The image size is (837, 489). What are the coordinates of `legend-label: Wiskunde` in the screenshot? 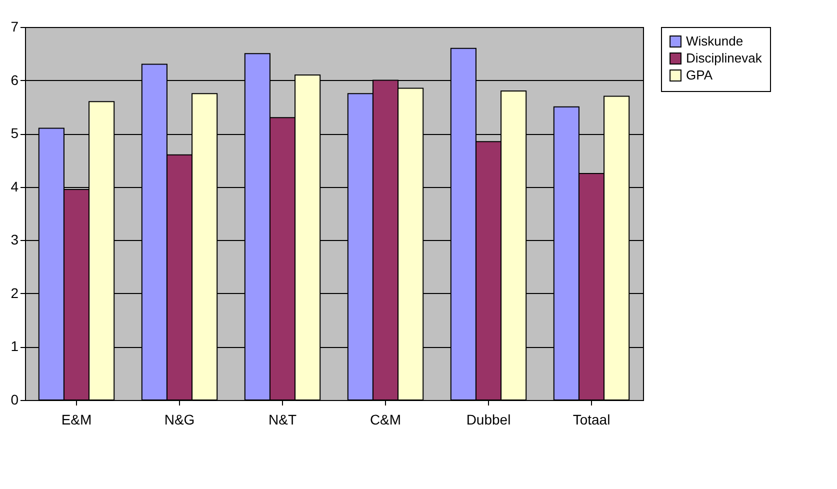 It's located at (715, 41).